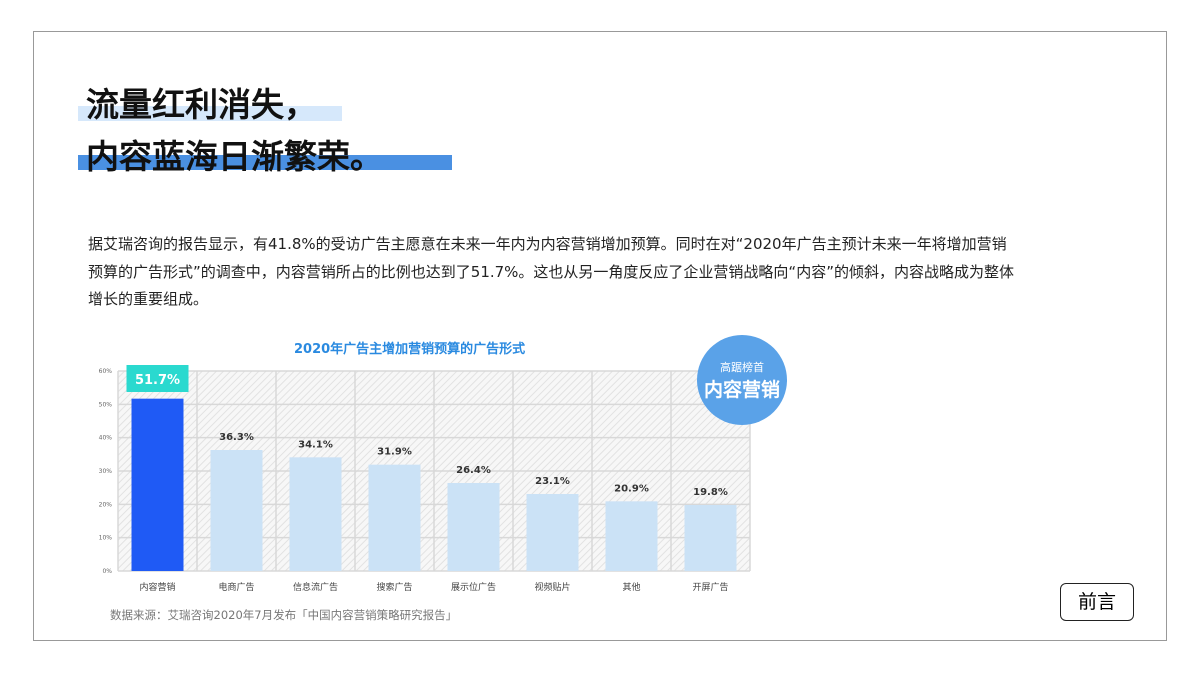 This screenshot has height=675, width=1200. What do you see at coordinates (1097, 602) in the screenshot?
I see `preface-button: 前言` at bounding box center [1097, 602].